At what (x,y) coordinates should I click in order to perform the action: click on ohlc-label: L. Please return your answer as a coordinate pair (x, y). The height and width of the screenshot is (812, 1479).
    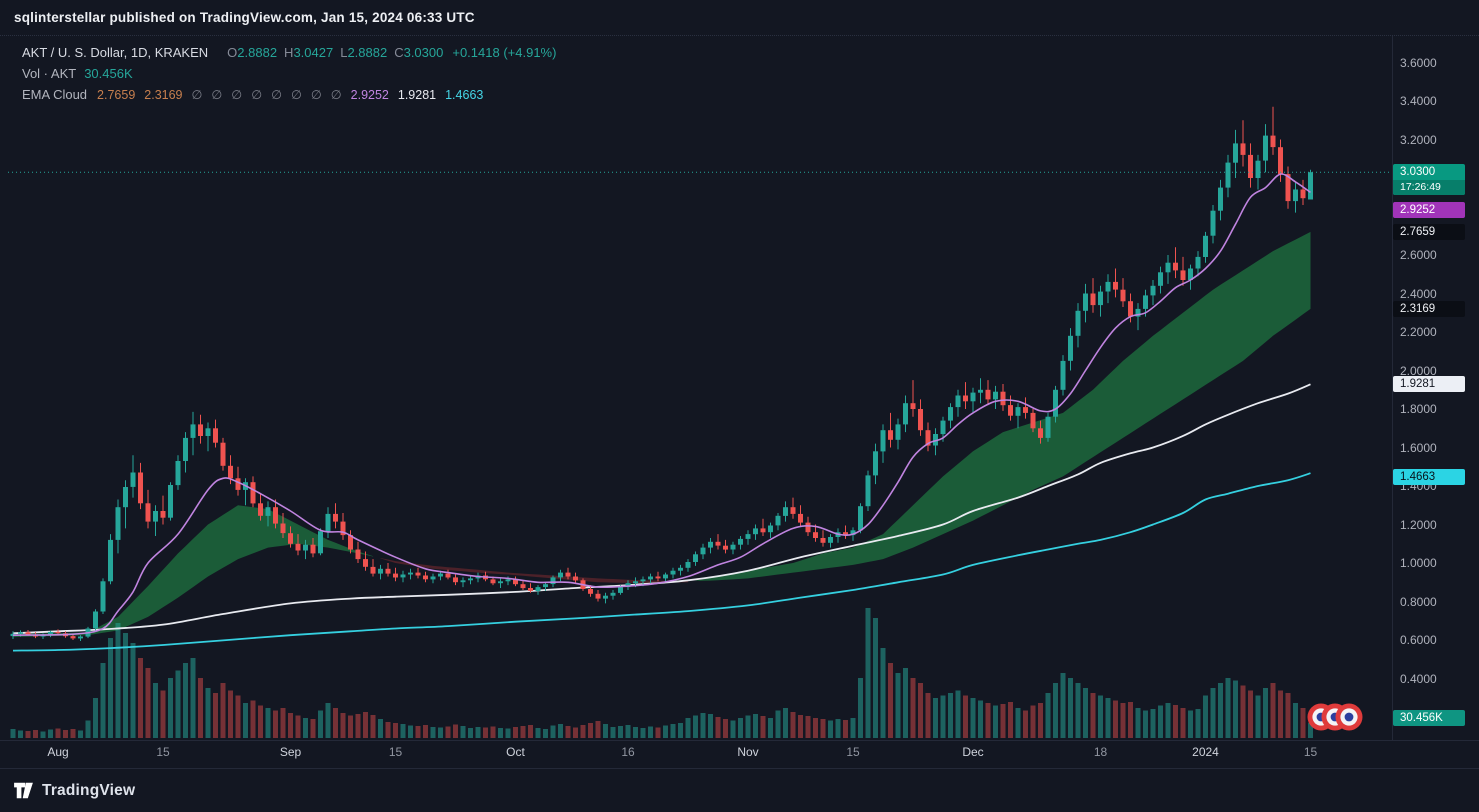
    Looking at the image, I should click on (344, 52).